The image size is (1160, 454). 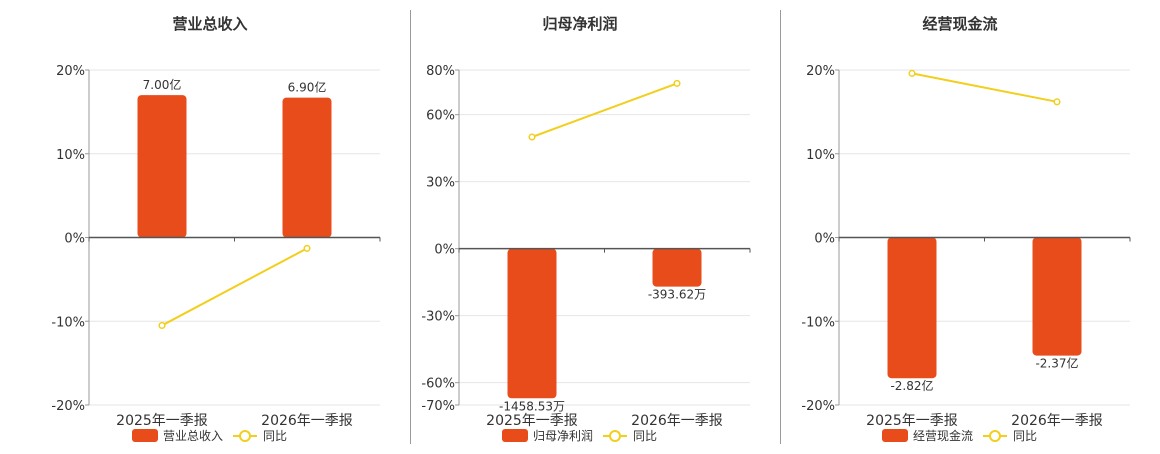 What do you see at coordinates (438, 384) in the screenshot?
I see `y-tick-label: -60%` at bounding box center [438, 384].